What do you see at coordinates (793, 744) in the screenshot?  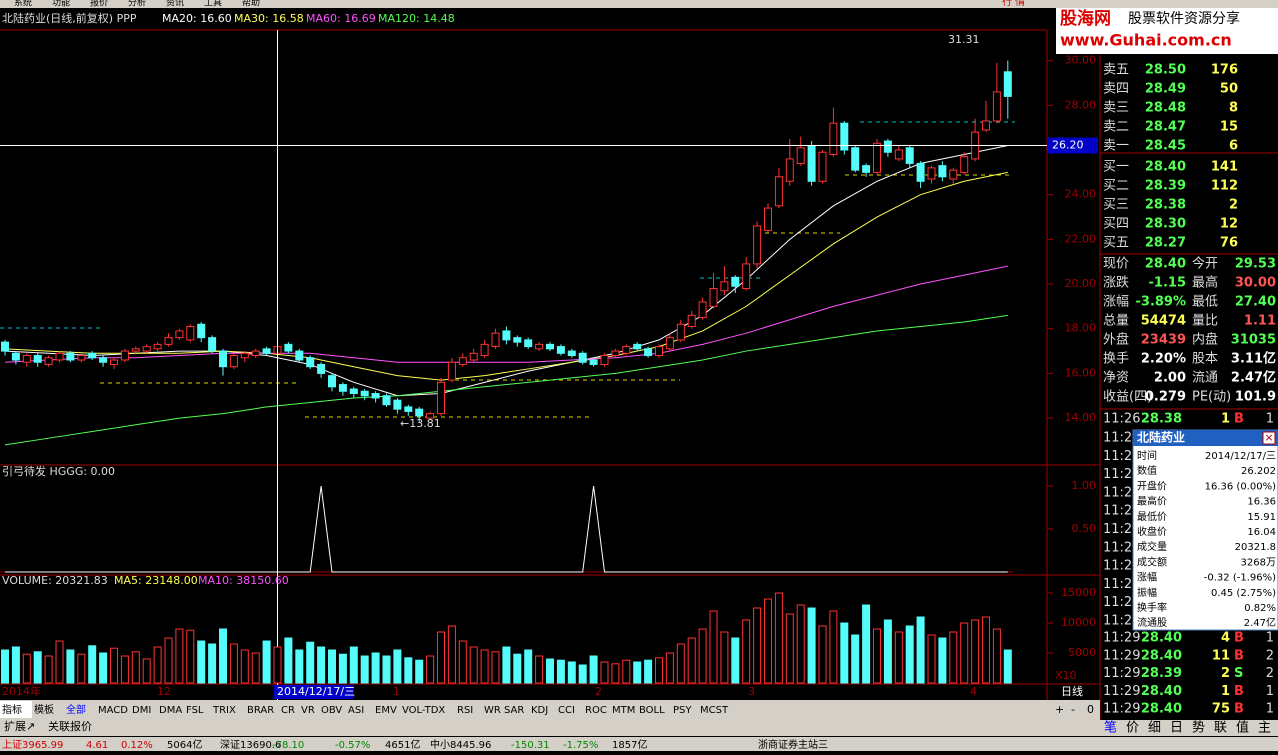 I see `status-item: 浙商证券主站三` at bounding box center [793, 744].